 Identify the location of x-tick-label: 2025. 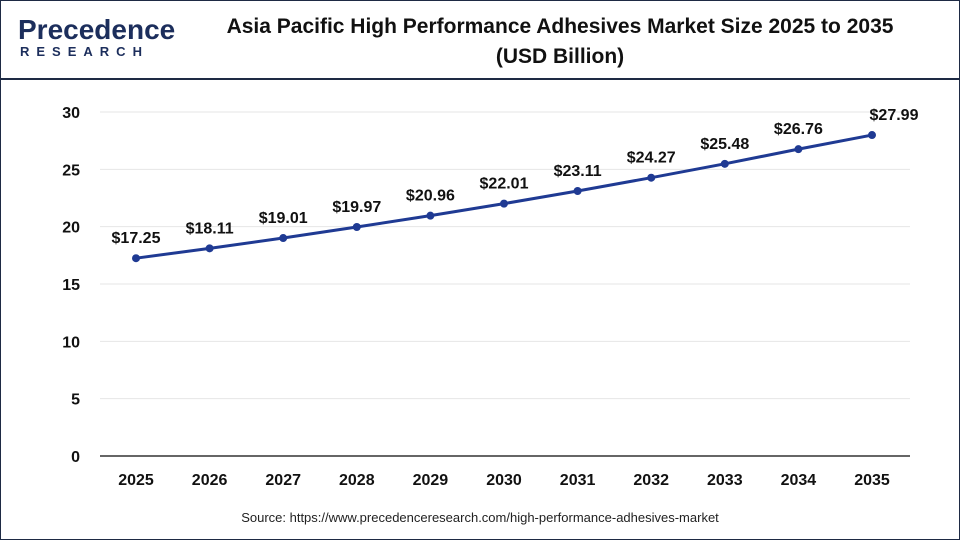
(136, 480).